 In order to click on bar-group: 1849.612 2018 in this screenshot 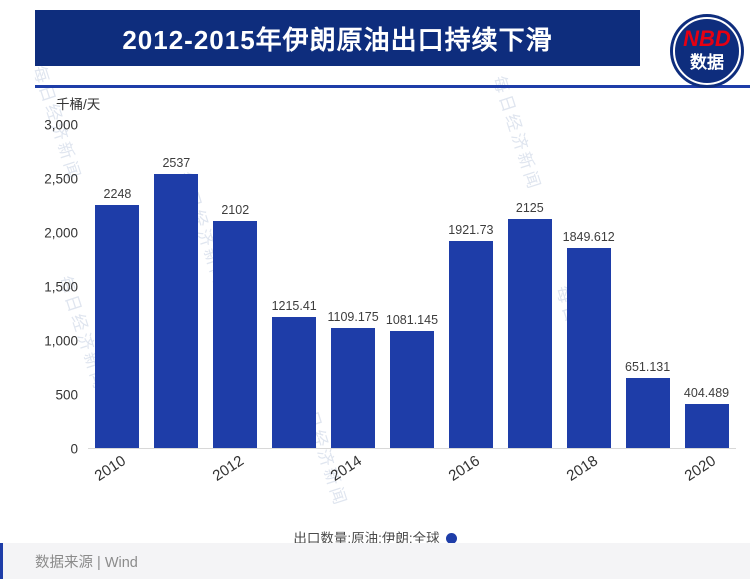, I will do `click(588, 305)`.